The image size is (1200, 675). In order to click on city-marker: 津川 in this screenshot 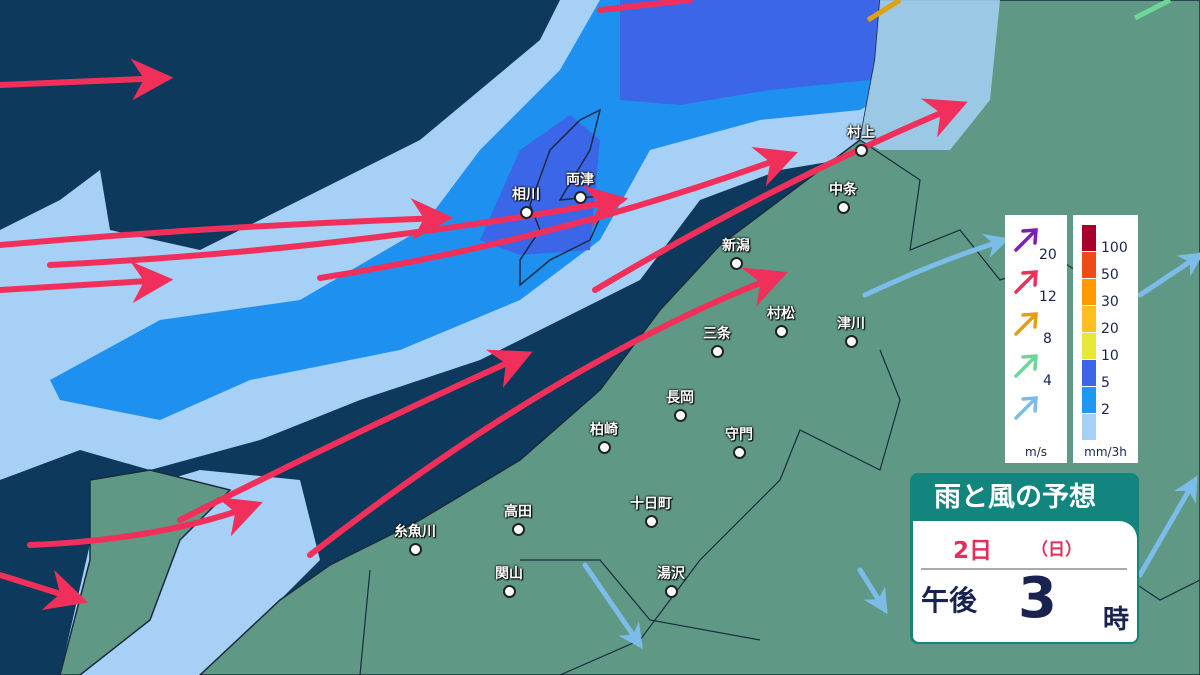, I will do `click(851, 330)`.